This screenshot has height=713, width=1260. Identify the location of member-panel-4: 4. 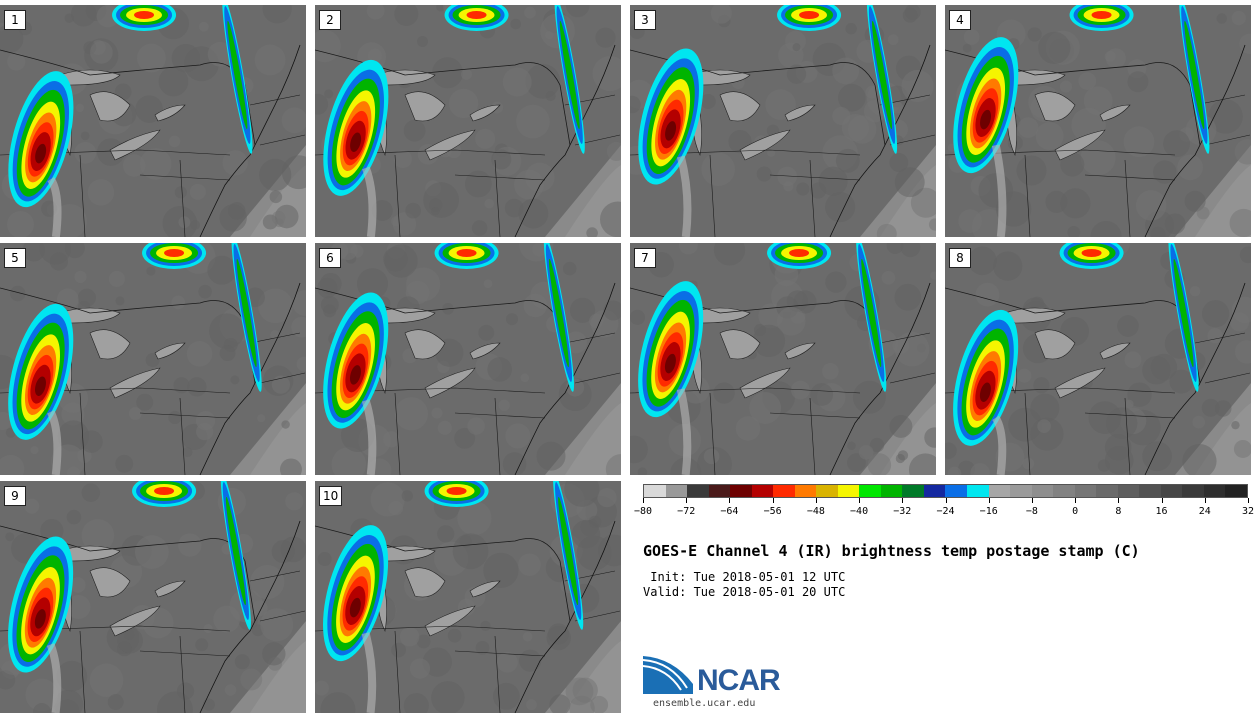
(1098, 121).